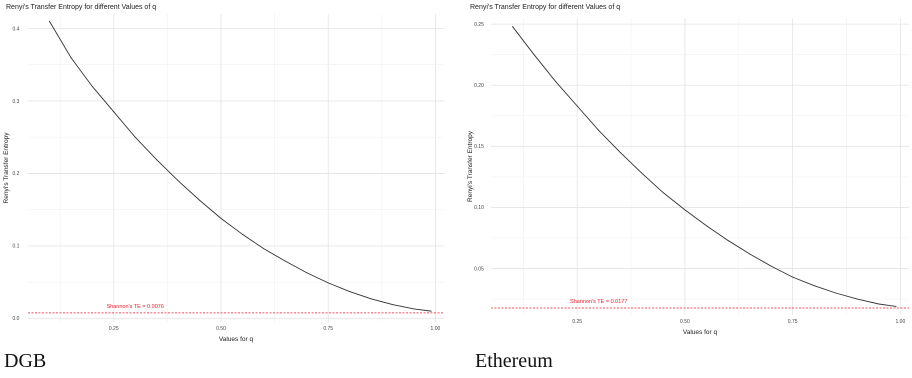 Image resolution: width=912 pixels, height=378 pixels. Describe the element at coordinates (16, 174) in the screenshot. I see `y-tick-label: 0.2` at that location.